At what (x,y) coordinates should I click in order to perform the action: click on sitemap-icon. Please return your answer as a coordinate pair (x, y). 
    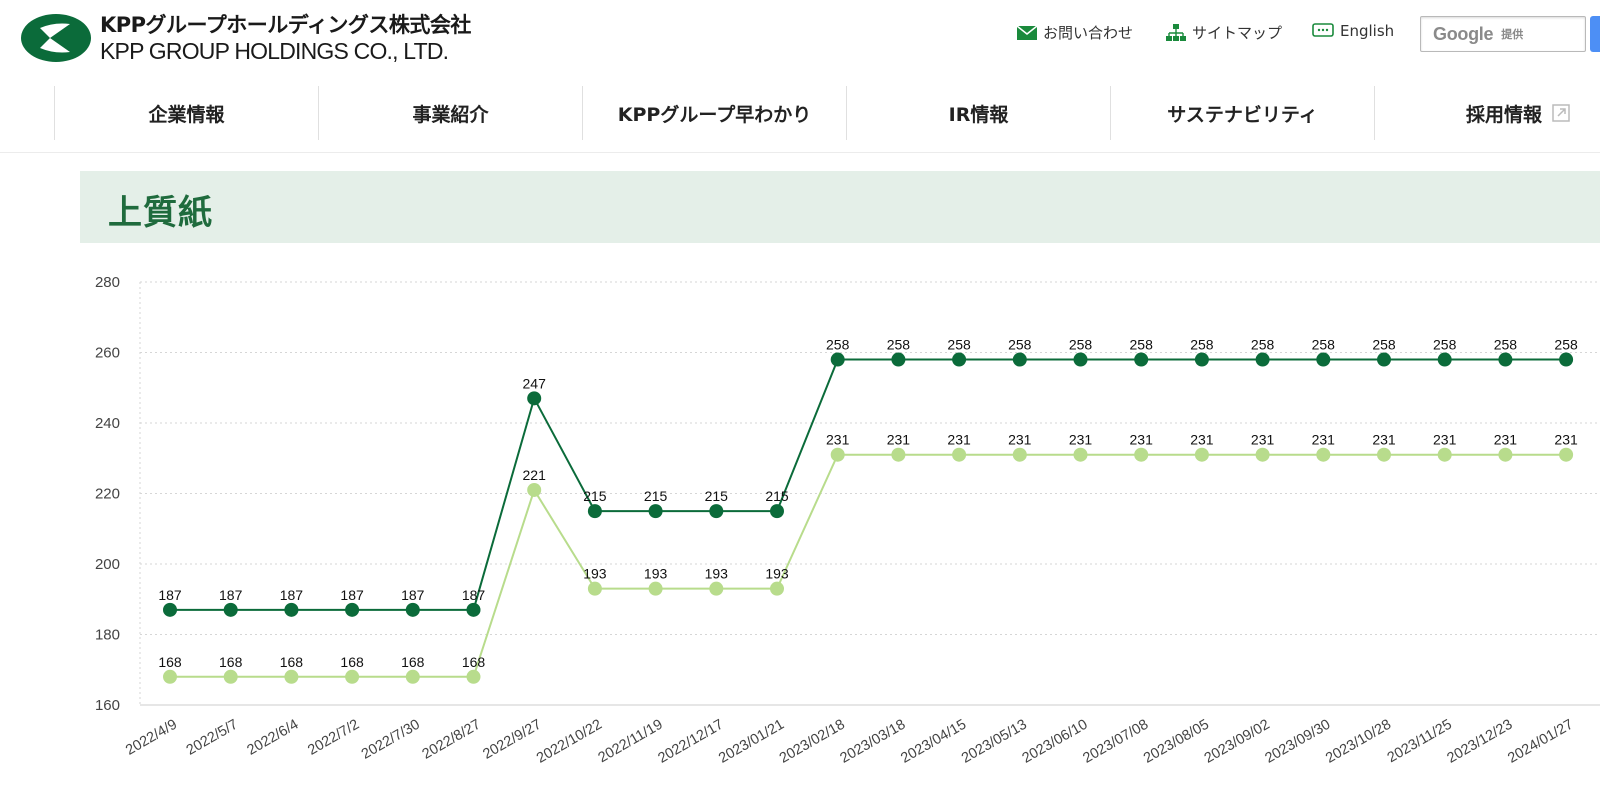
    Looking at the image, I should click on (1176, 32).